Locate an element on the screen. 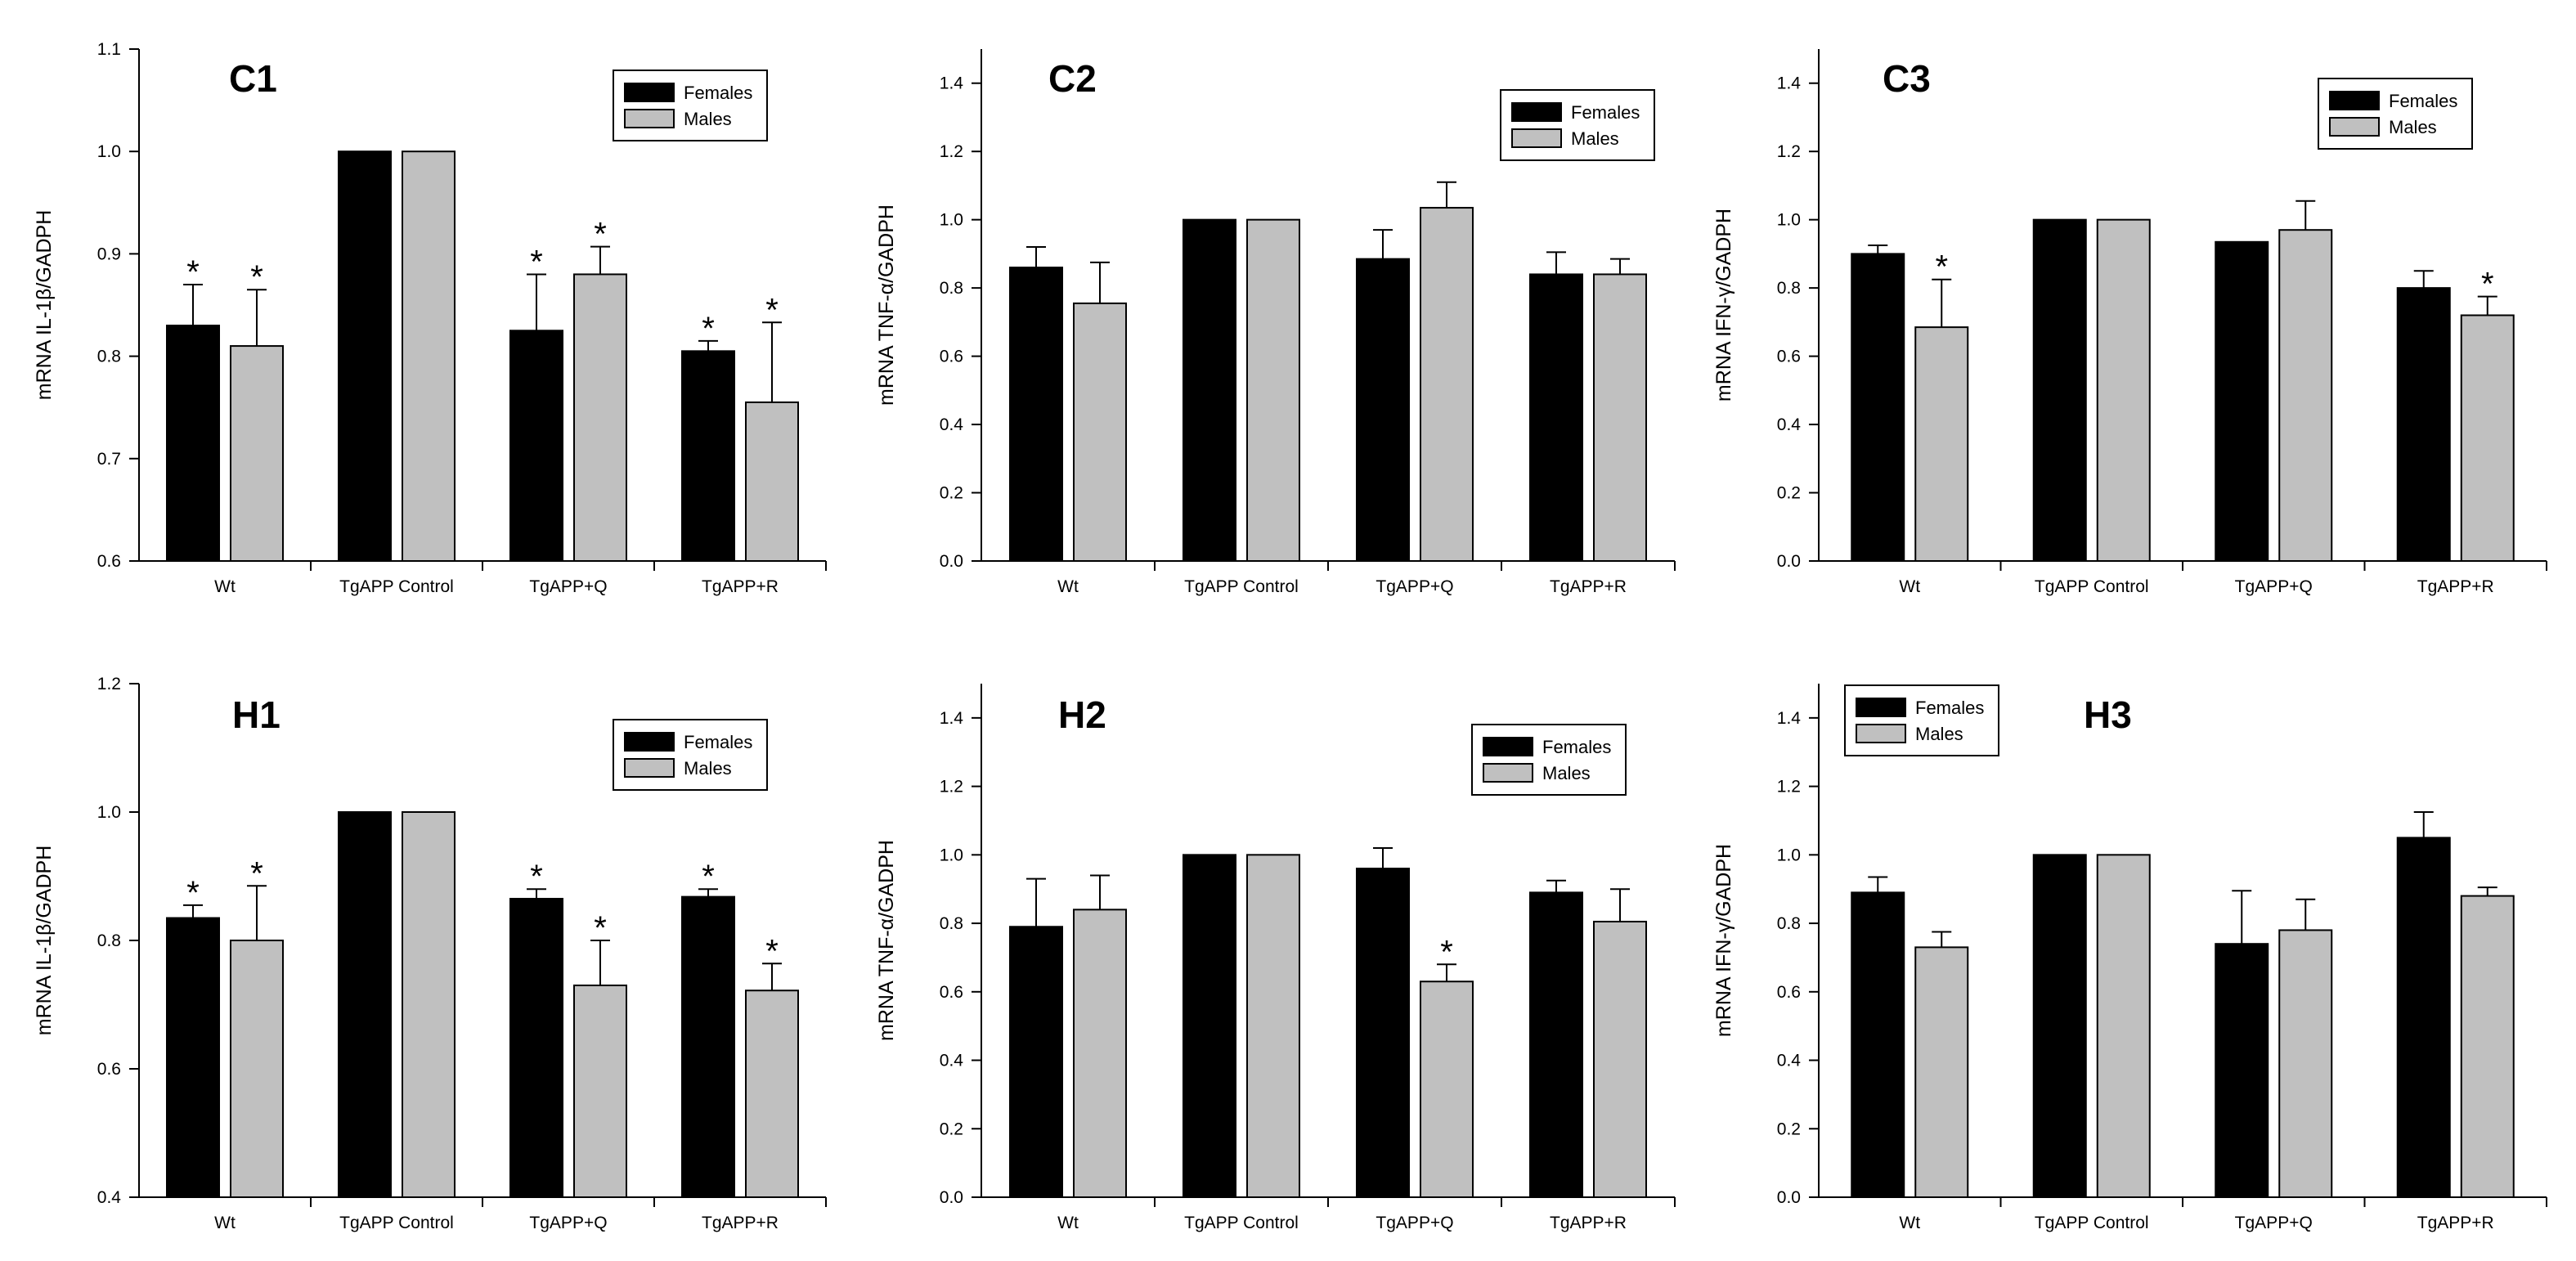 This screenshot has height=1261, width=2576. chart-title: H1 is located at coordinates (256, 714).